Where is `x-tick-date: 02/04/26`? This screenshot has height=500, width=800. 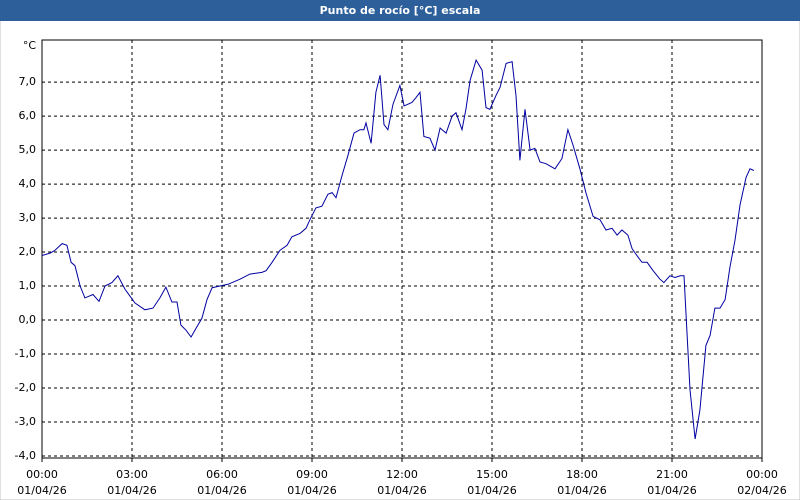 x-tick-date: 02/04/26 is located at coordinates (761, 490).